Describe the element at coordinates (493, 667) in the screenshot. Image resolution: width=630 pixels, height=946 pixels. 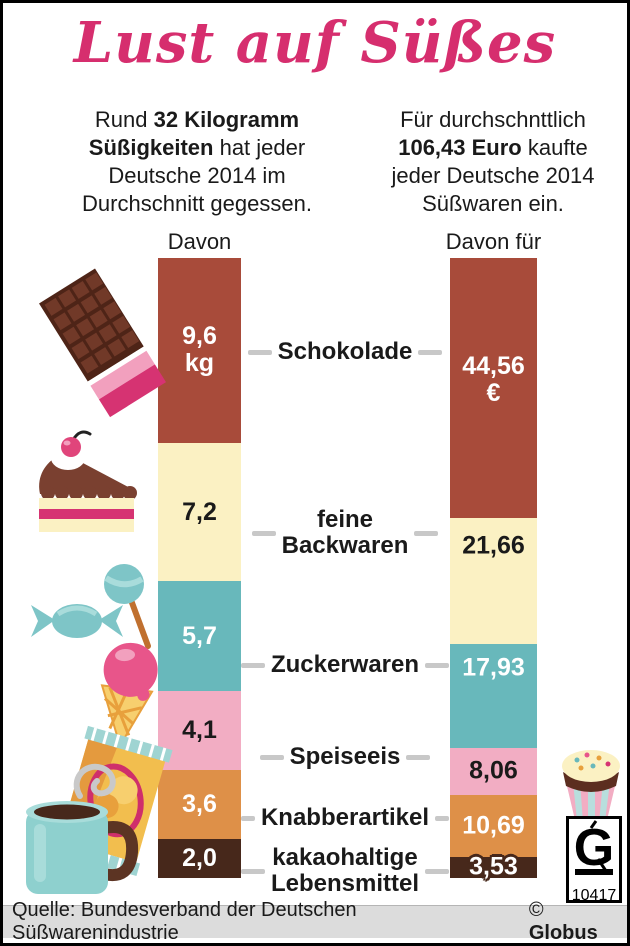
I see `right-bar-value-zuckerwaren: 17,93` at that location.